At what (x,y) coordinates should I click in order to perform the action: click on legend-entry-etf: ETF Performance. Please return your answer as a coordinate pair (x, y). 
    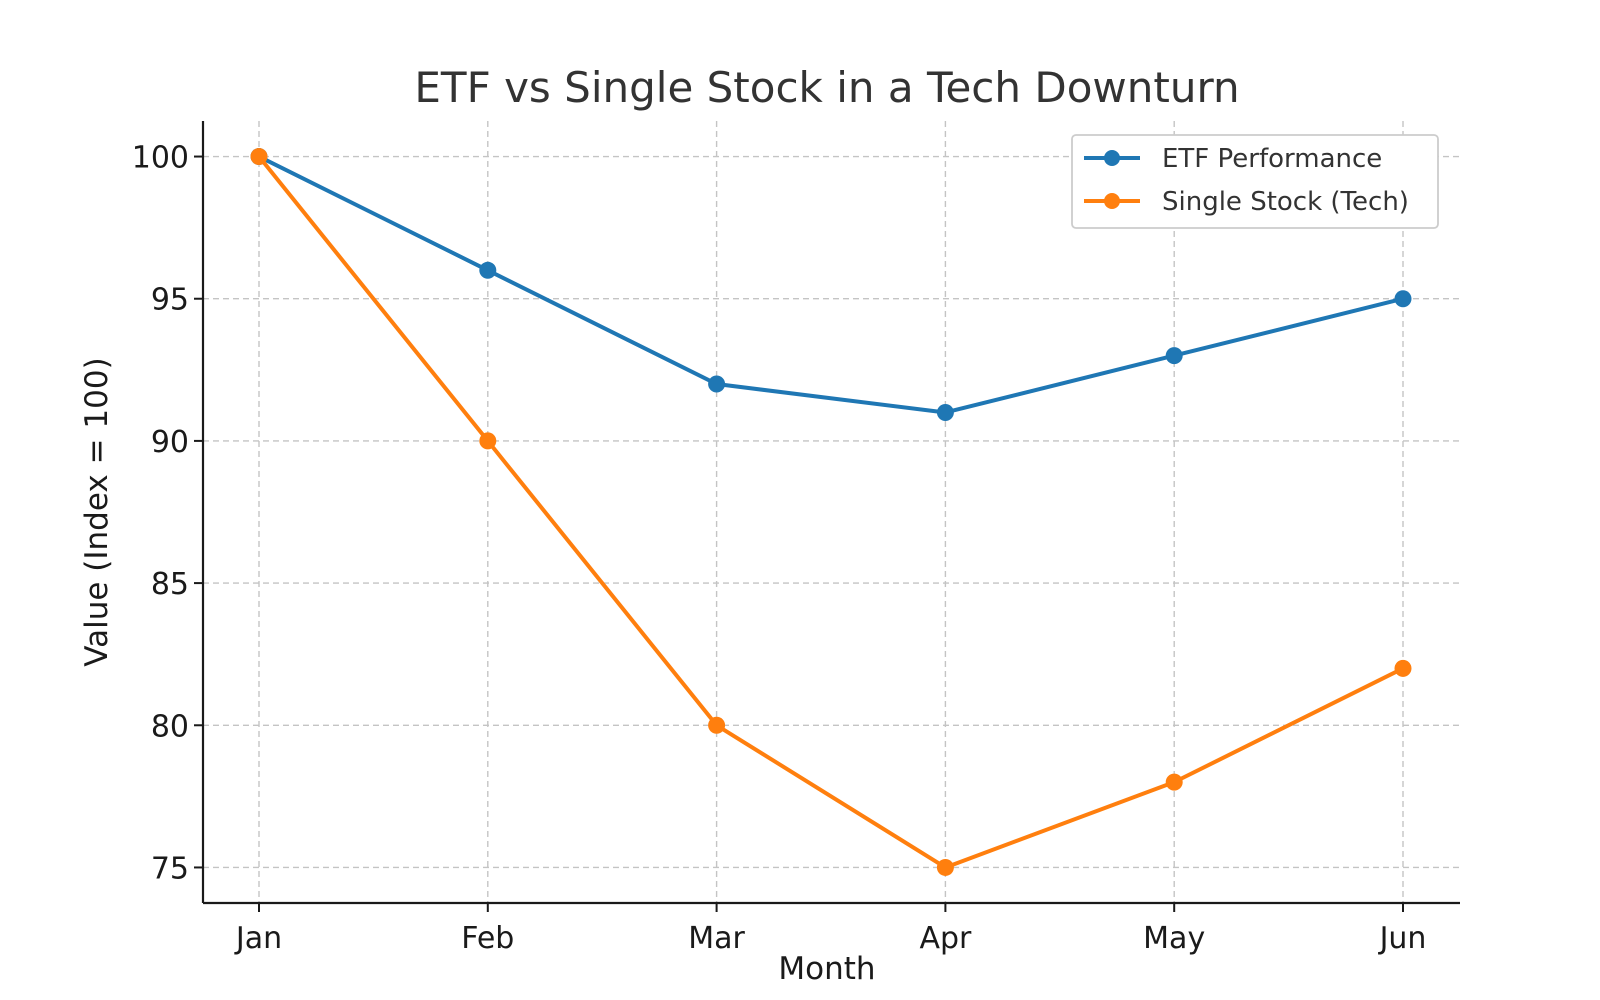
    Looking at the image, I should click on (1233, 159).